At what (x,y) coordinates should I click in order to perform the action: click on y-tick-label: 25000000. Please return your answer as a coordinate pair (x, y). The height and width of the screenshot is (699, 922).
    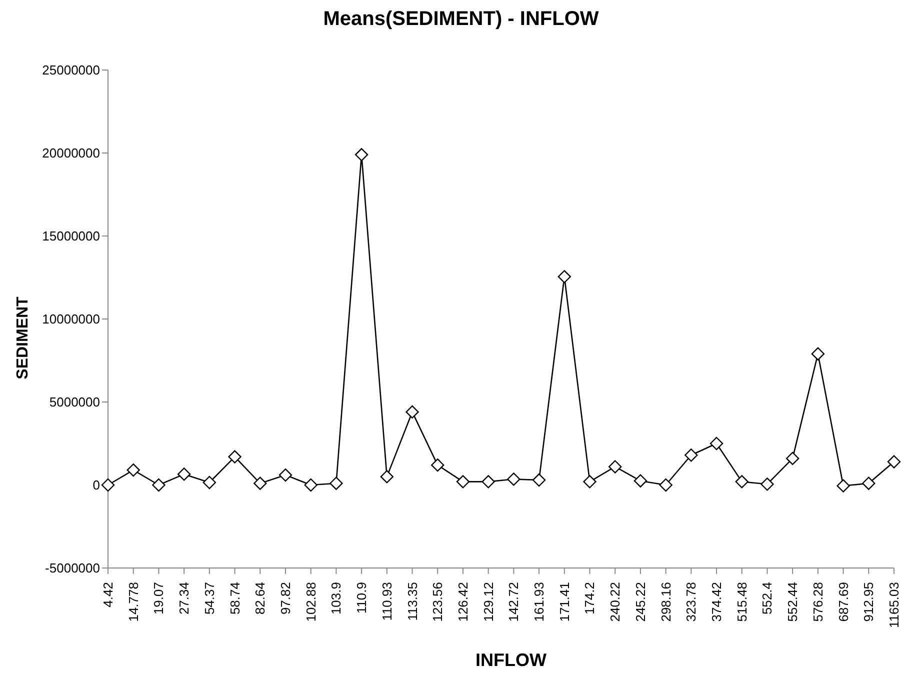
    Looking at the image, I should click on (71, 70).